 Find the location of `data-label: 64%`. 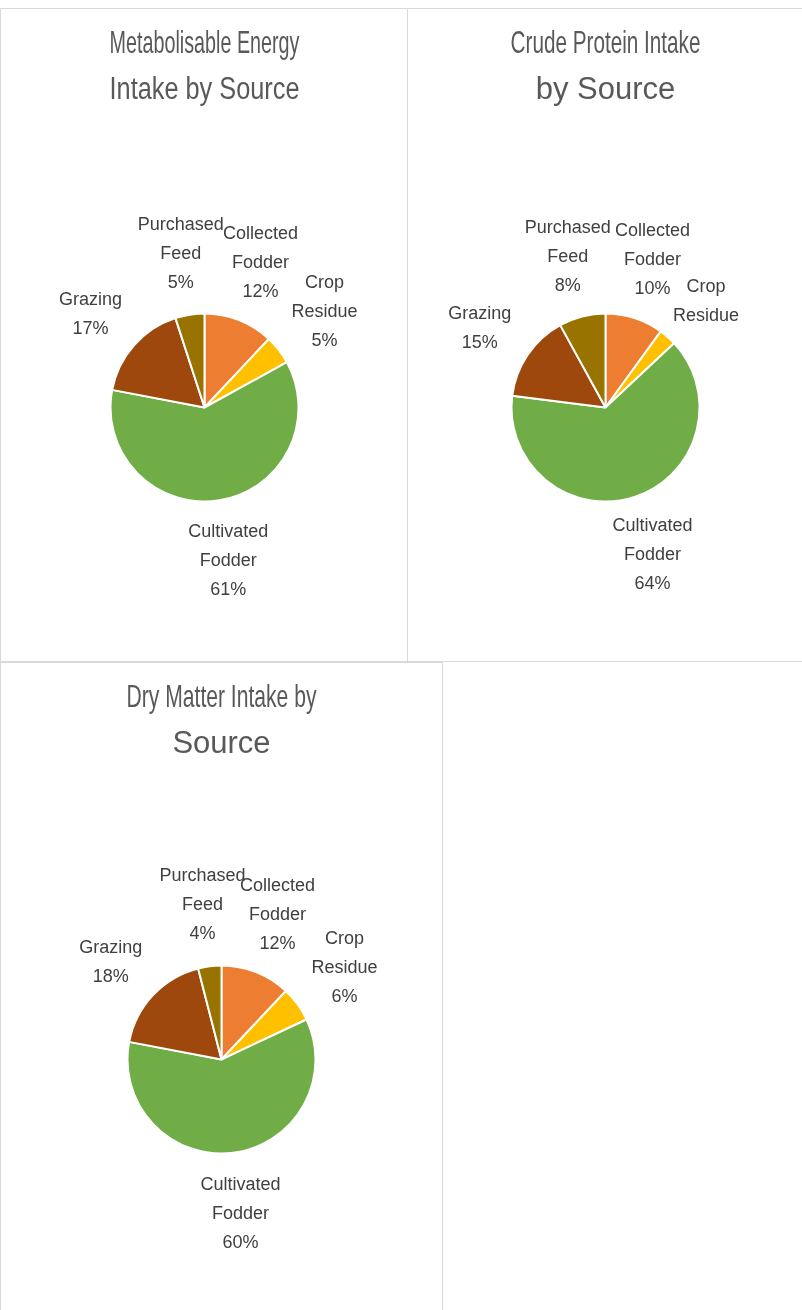

data-label: 64% is located at coordinates (652, 583).